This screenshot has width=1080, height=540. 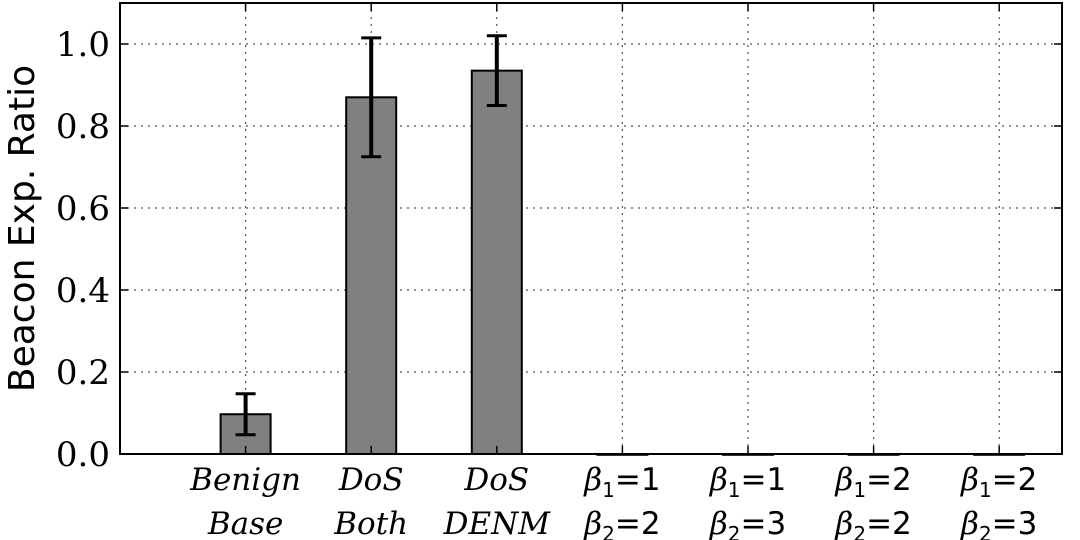 I want to click on bar, so click(x=496, y=262).